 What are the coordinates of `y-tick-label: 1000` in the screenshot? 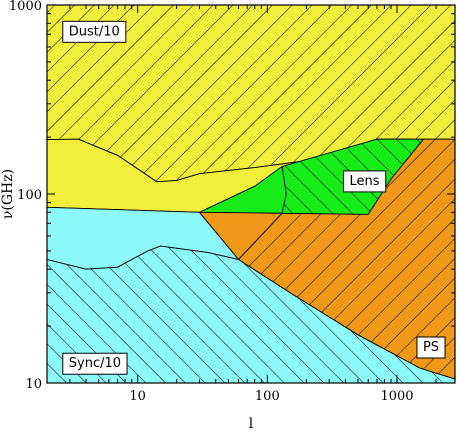 It's located at (25, 7).